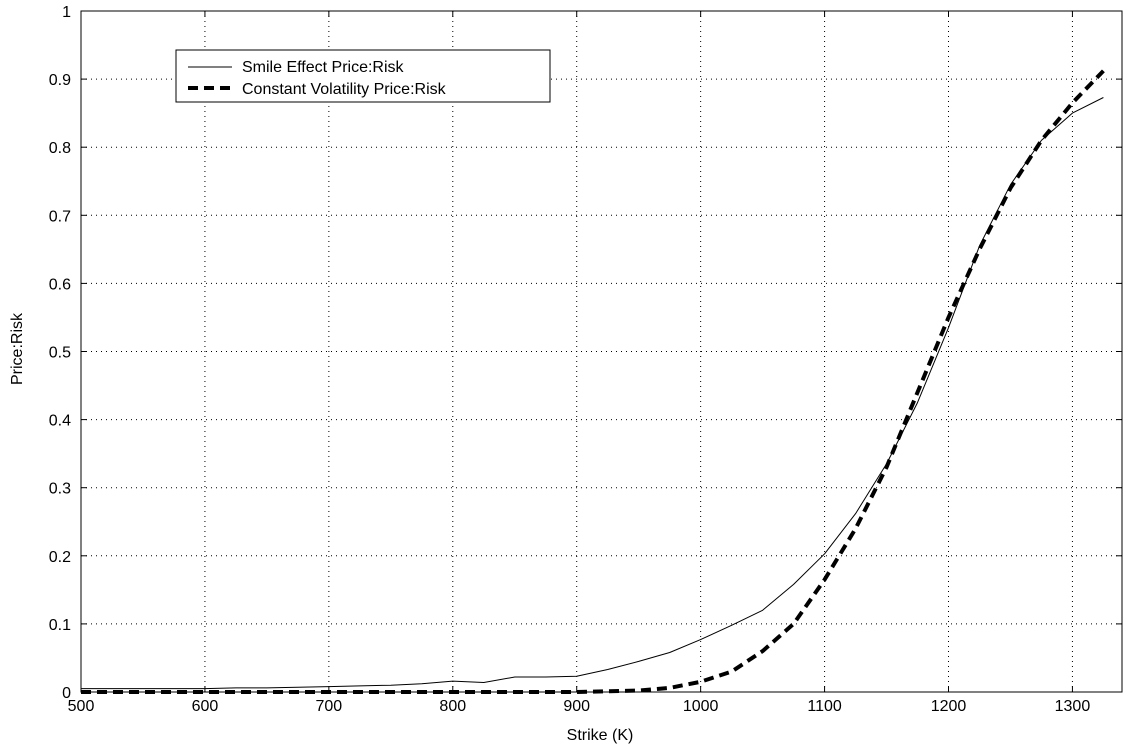  Describe the element at coordinates (701, 706) in the screenshot. I see `x-tick-label: 1000` at that location.